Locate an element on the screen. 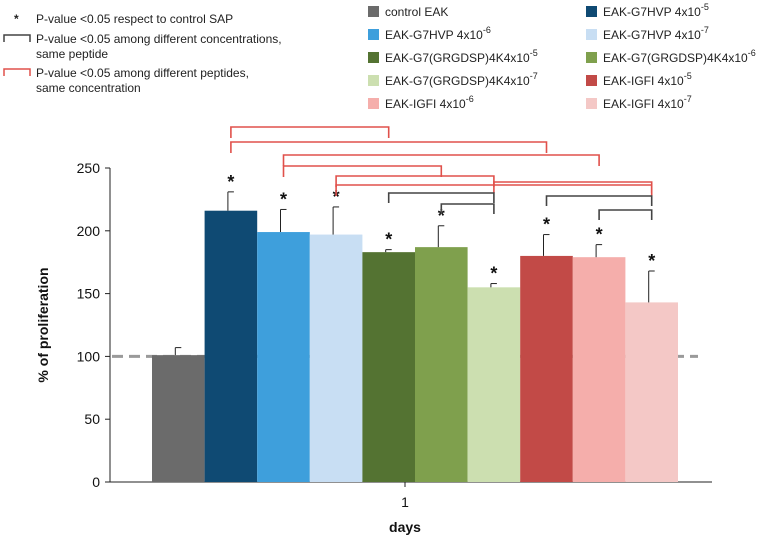 The width and height of the screenshot is (773, 541). y-tick-label: 0 is located at coordinates (96, 482).